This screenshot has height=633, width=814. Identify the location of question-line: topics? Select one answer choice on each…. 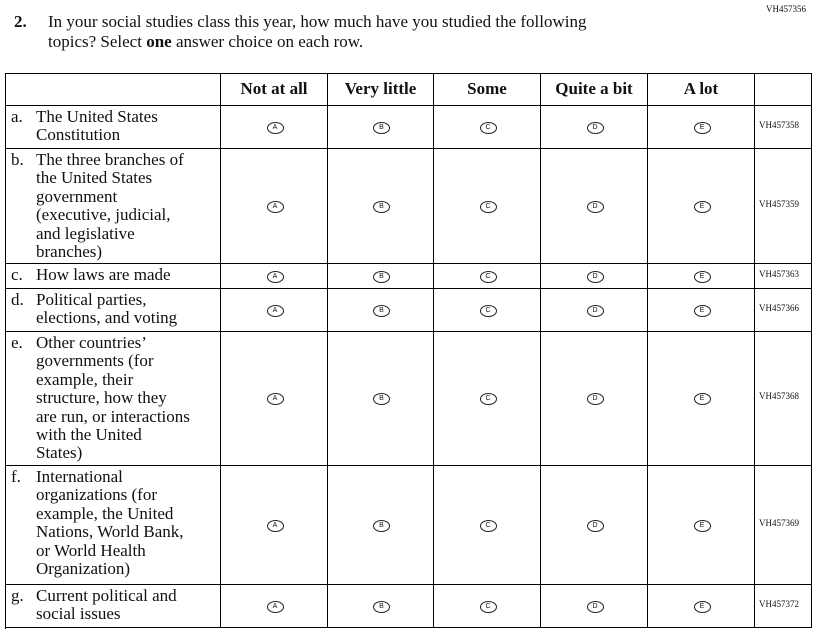
(205, 42).